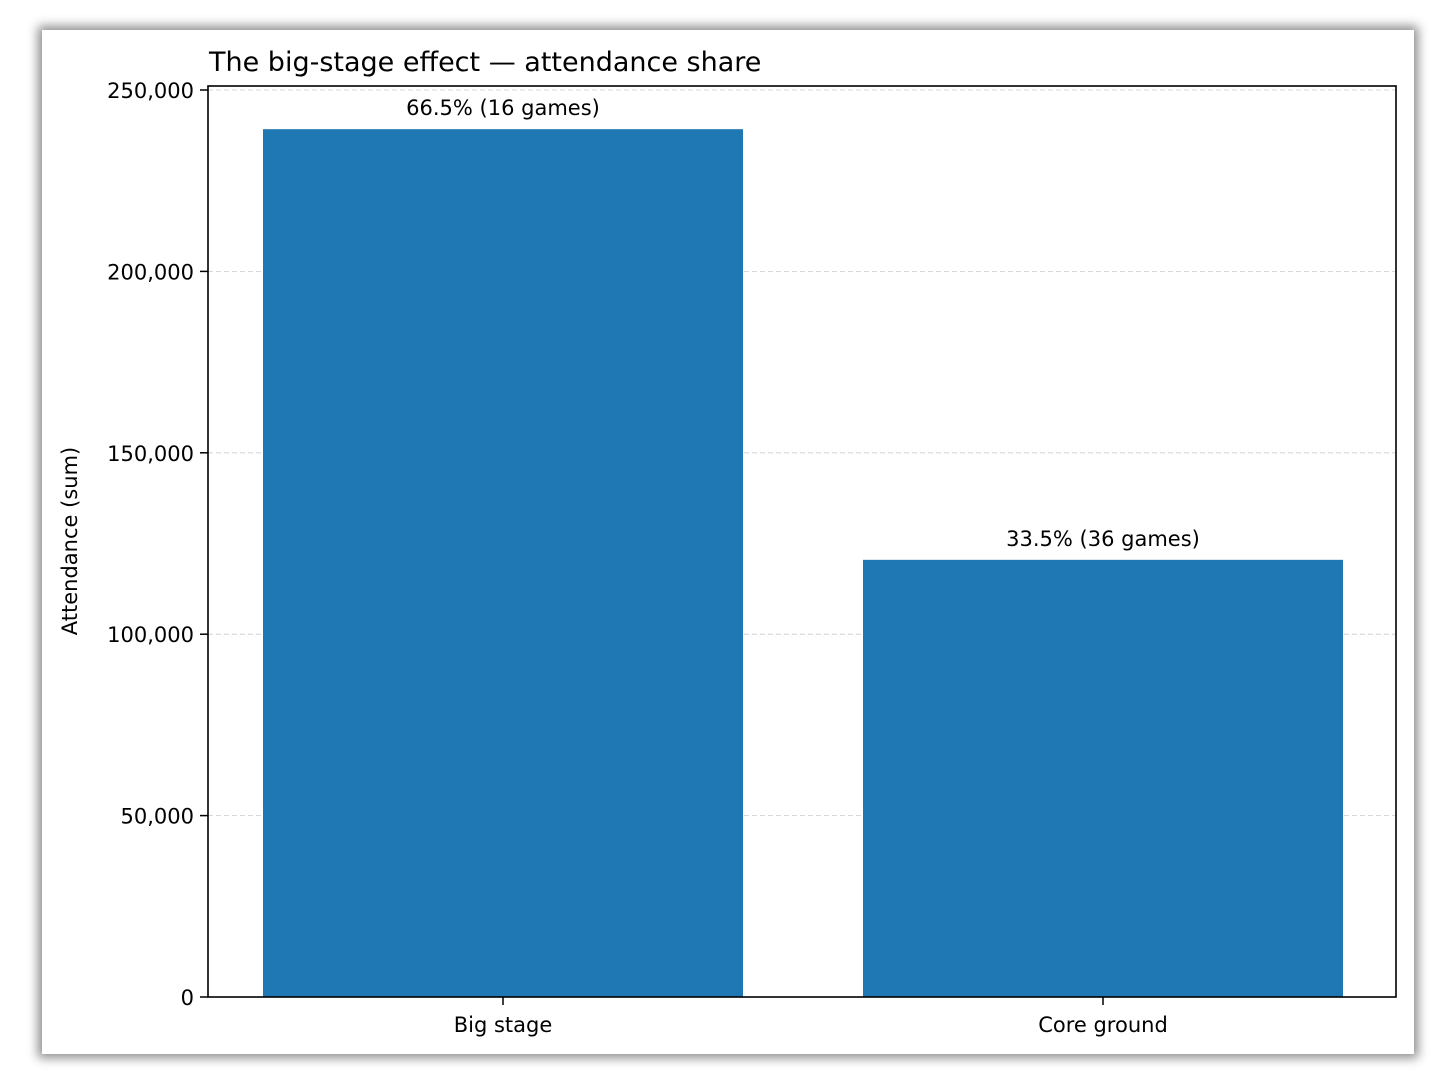  Describe the element at coordinates (1103, 778) in the screenshot. I see `bar-core-ground` at that location.